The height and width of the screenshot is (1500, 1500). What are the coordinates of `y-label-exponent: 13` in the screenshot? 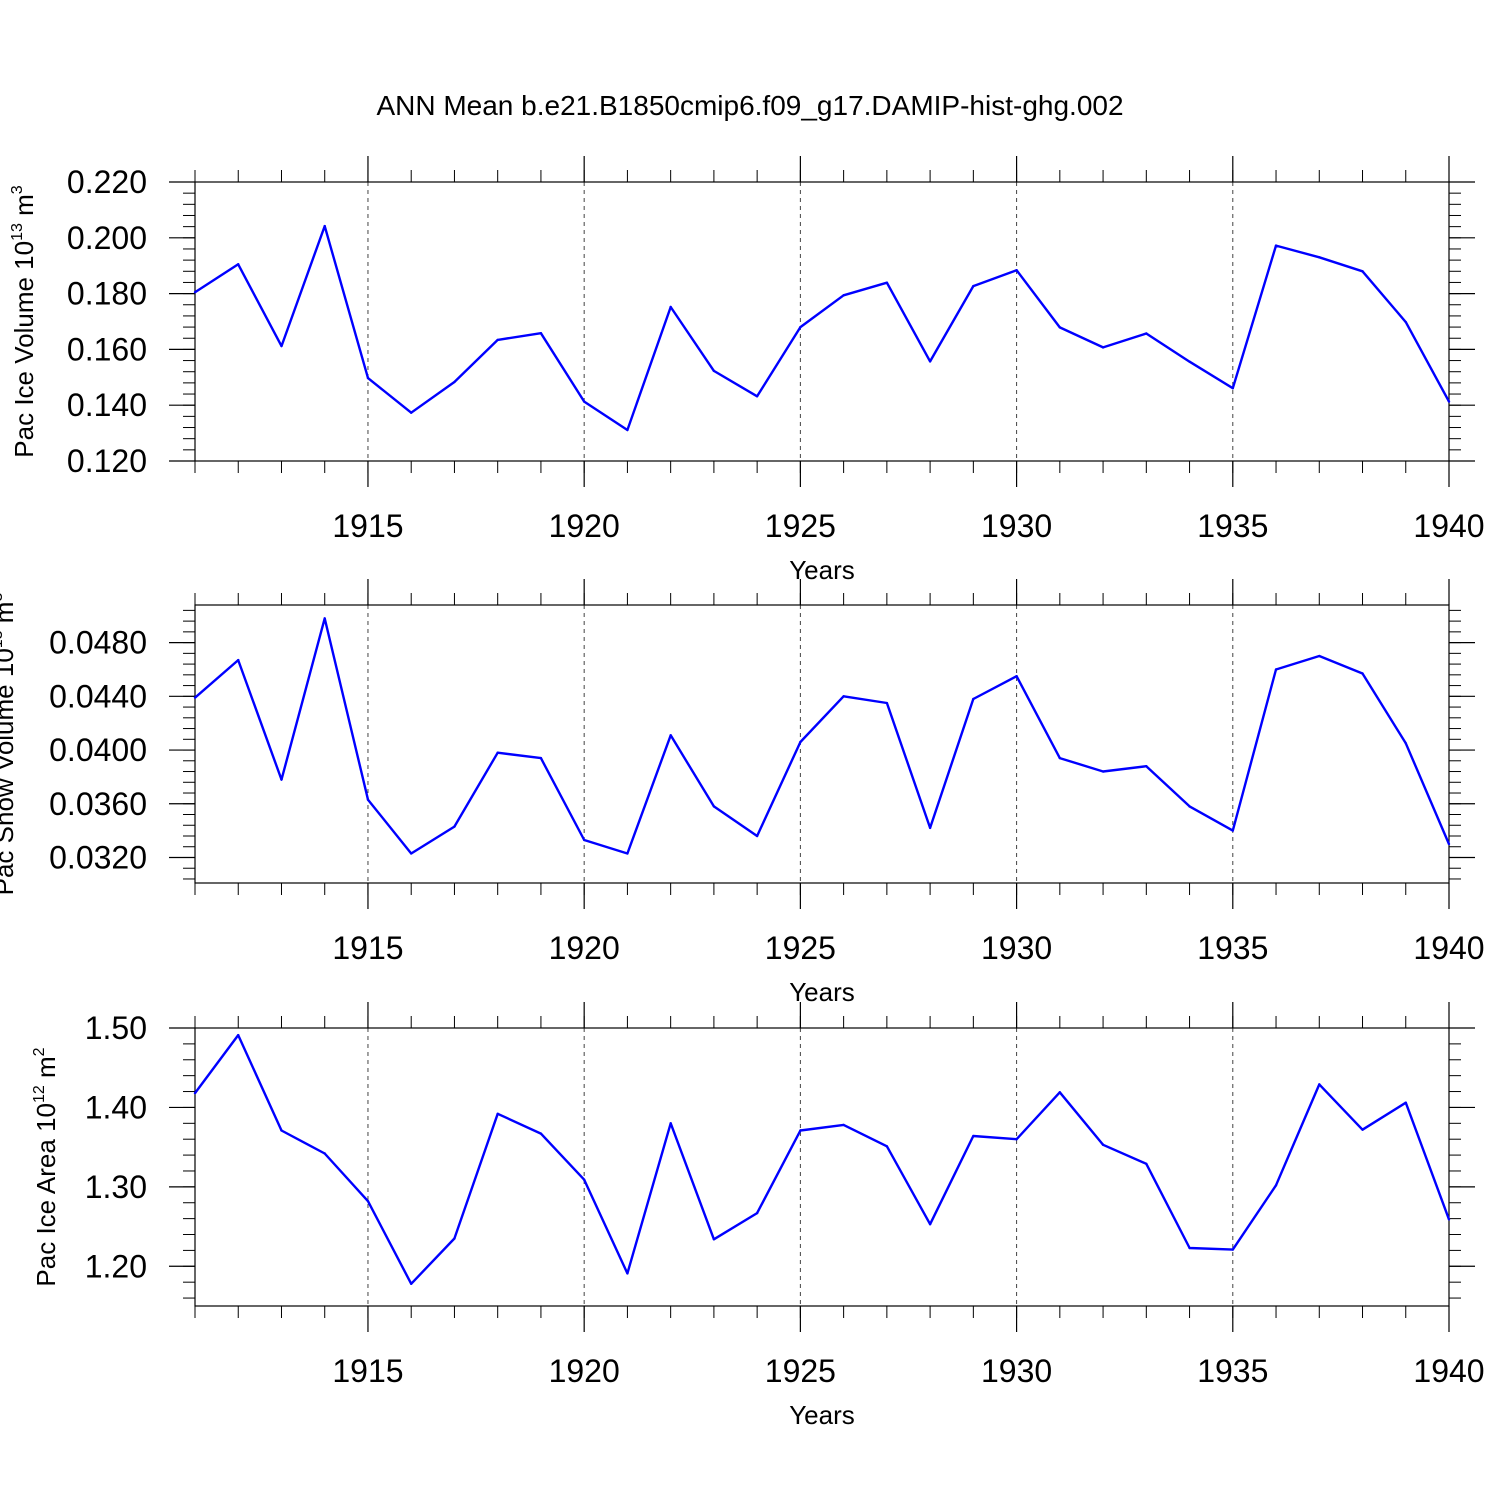 It's located at (3, 639).